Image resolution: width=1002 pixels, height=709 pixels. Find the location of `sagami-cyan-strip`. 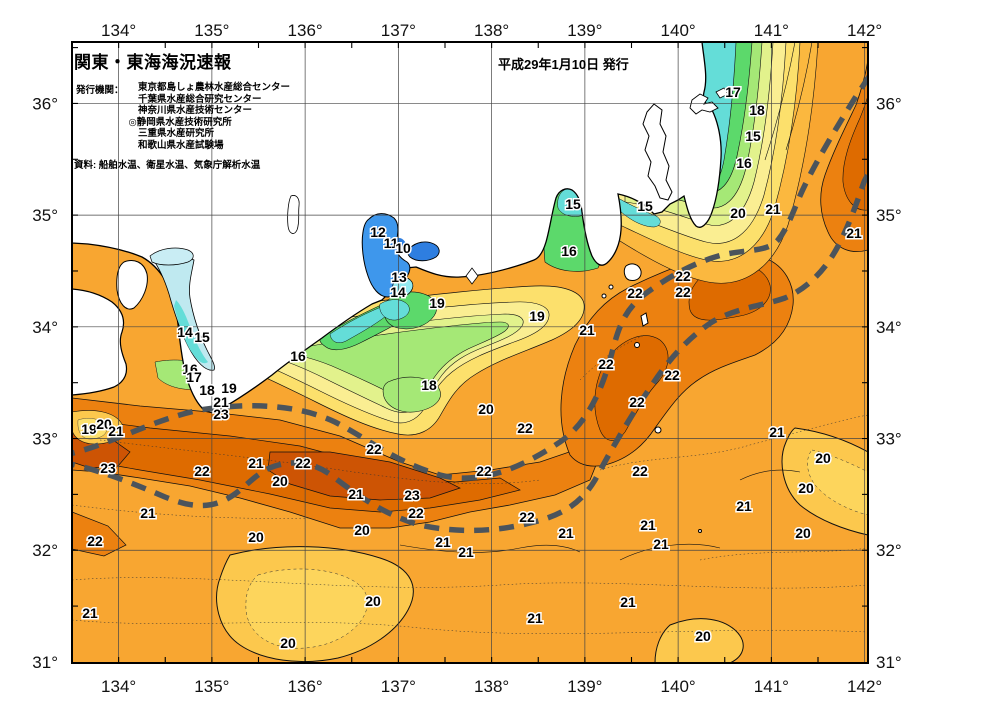

sagami-cyan-strip is located at coordinates (637, 212).